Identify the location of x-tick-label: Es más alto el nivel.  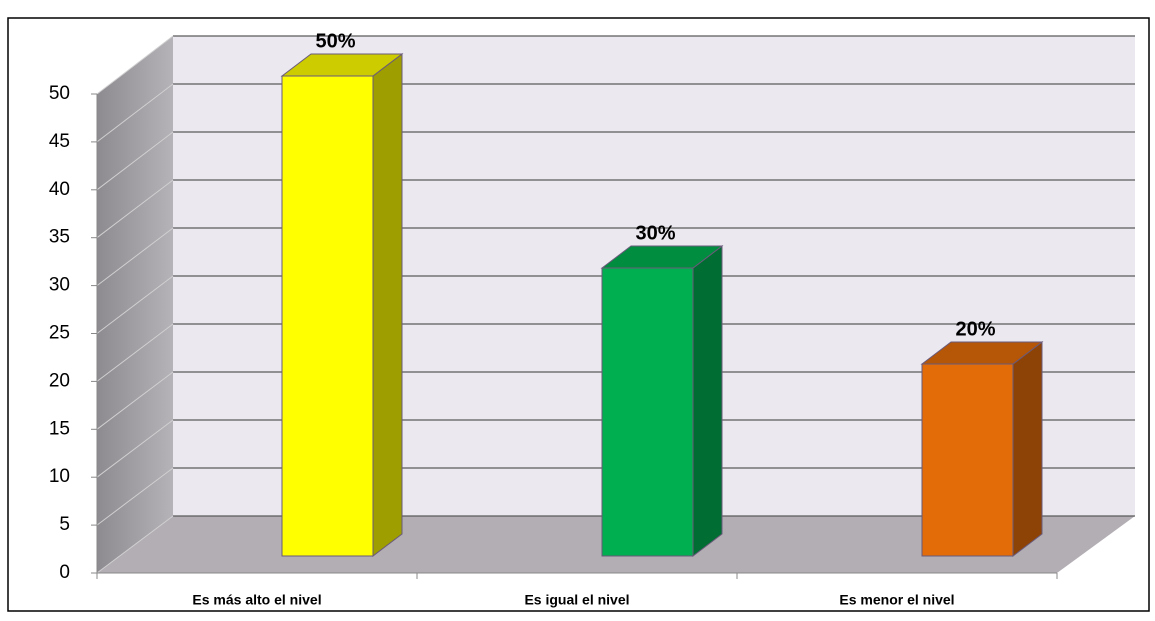
(256, 600).